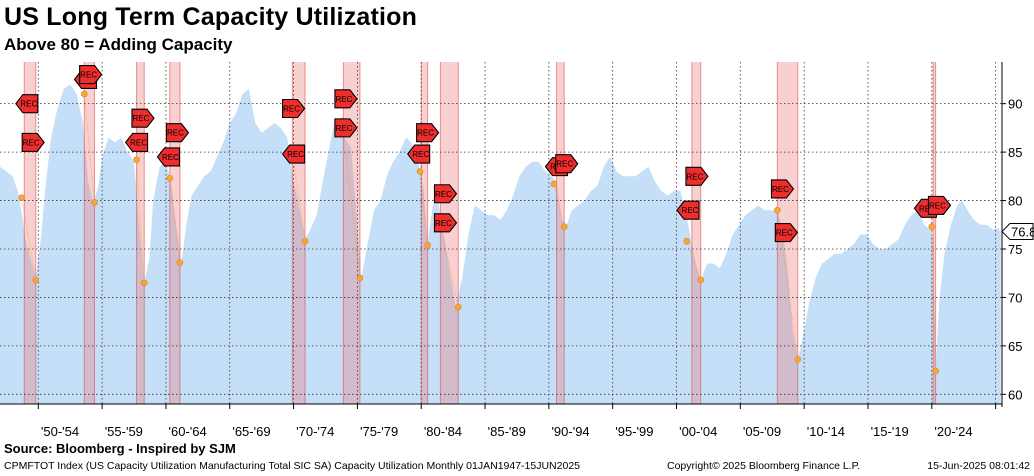 Image resolution: width=1034 pixels, height=476 pixels. Describe the element at coordinates (1015, 394) in the screenshot. I see `y-tick-label: 60` at that location.